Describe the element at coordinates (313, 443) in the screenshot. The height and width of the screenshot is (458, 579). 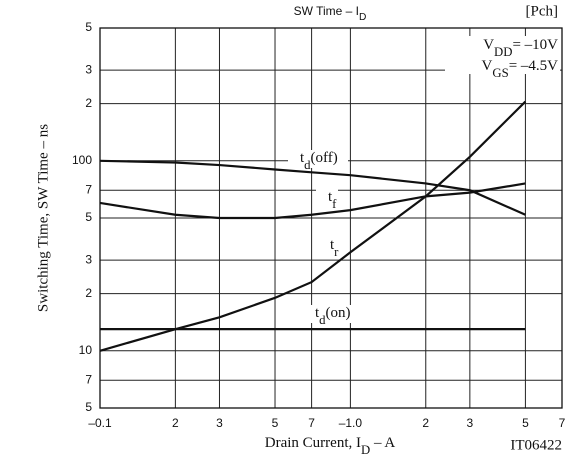
I see `x-axis-label-part: Drain Current, I` at that location.